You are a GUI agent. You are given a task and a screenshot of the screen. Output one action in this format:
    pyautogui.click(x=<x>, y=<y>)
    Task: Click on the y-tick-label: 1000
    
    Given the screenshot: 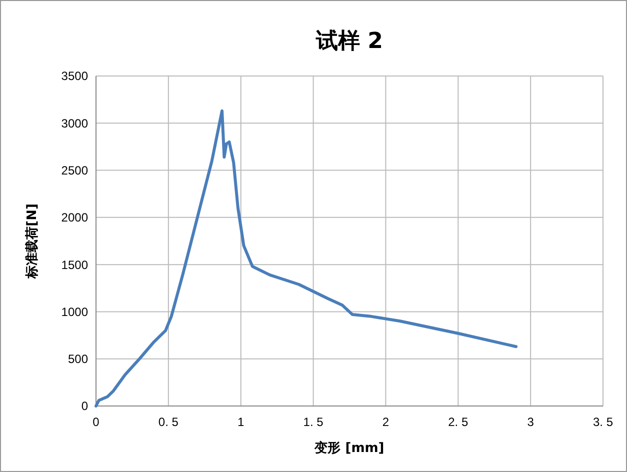 What is the action you would take?
    pyautogui.click(x=74, y=311)
    